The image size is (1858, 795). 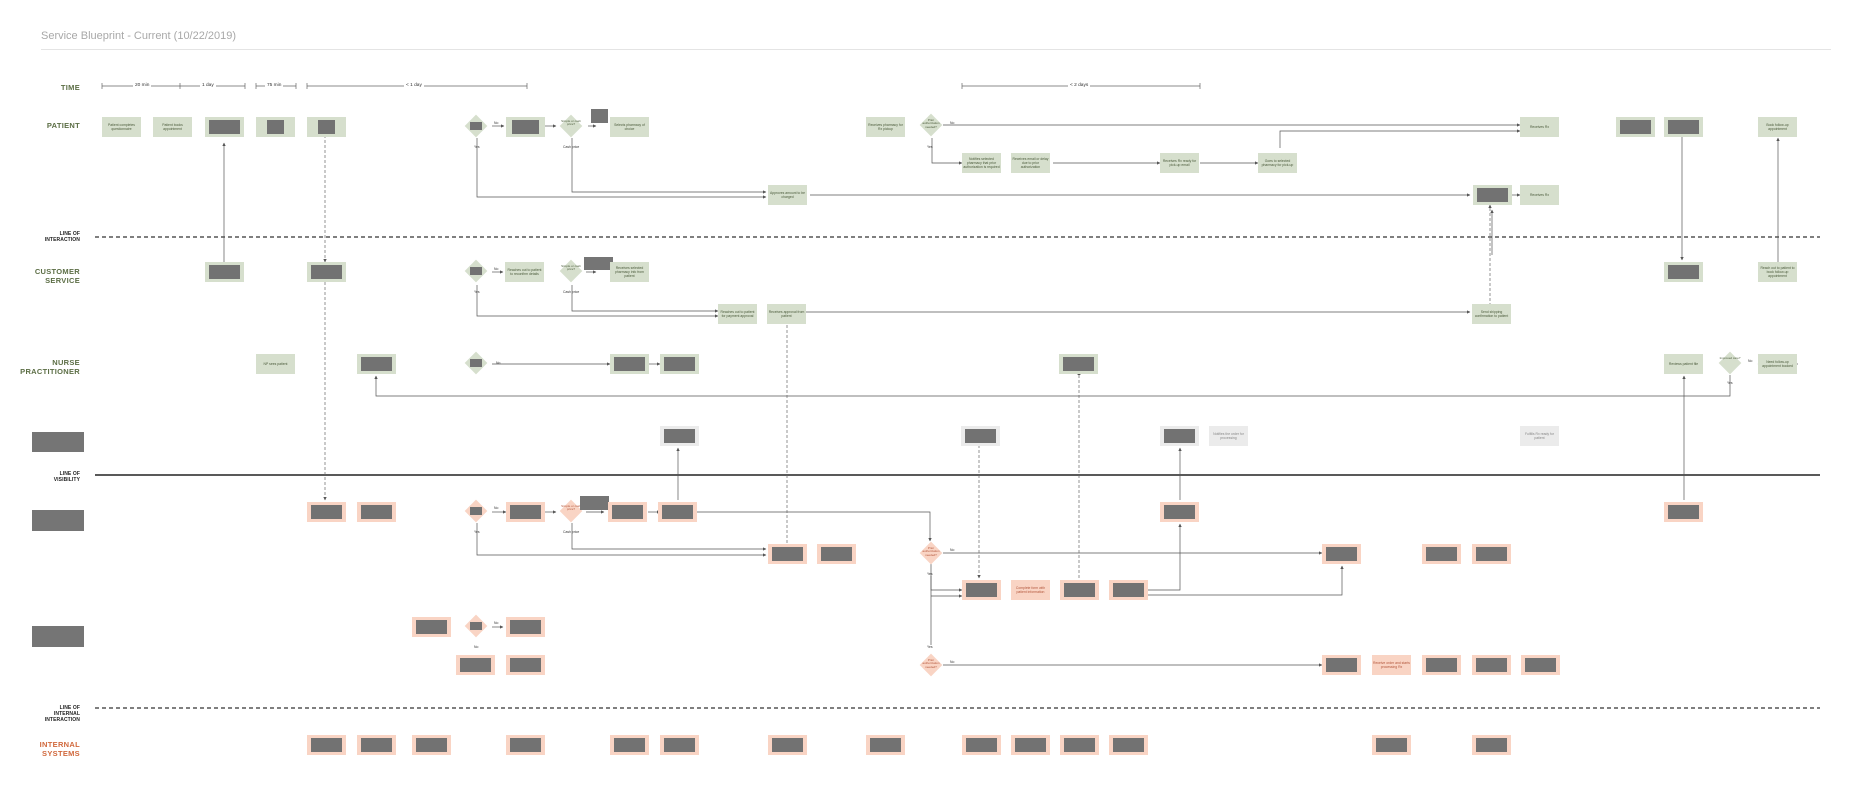 I want to click on patient-approves-amount: Approves amount to be charged, so click(x=787, y=195).